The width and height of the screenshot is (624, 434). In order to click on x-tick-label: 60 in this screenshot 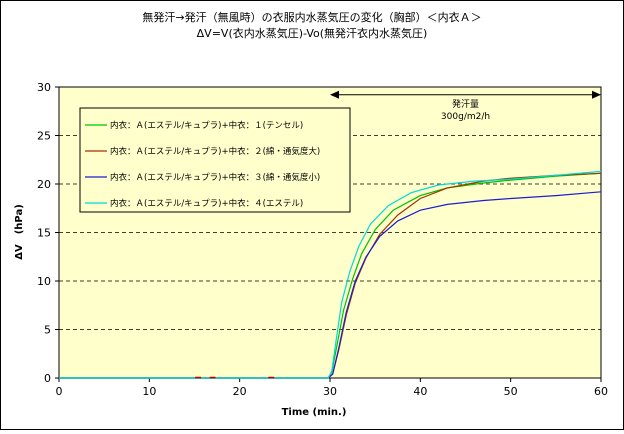, I will do `click(601, 391)`.